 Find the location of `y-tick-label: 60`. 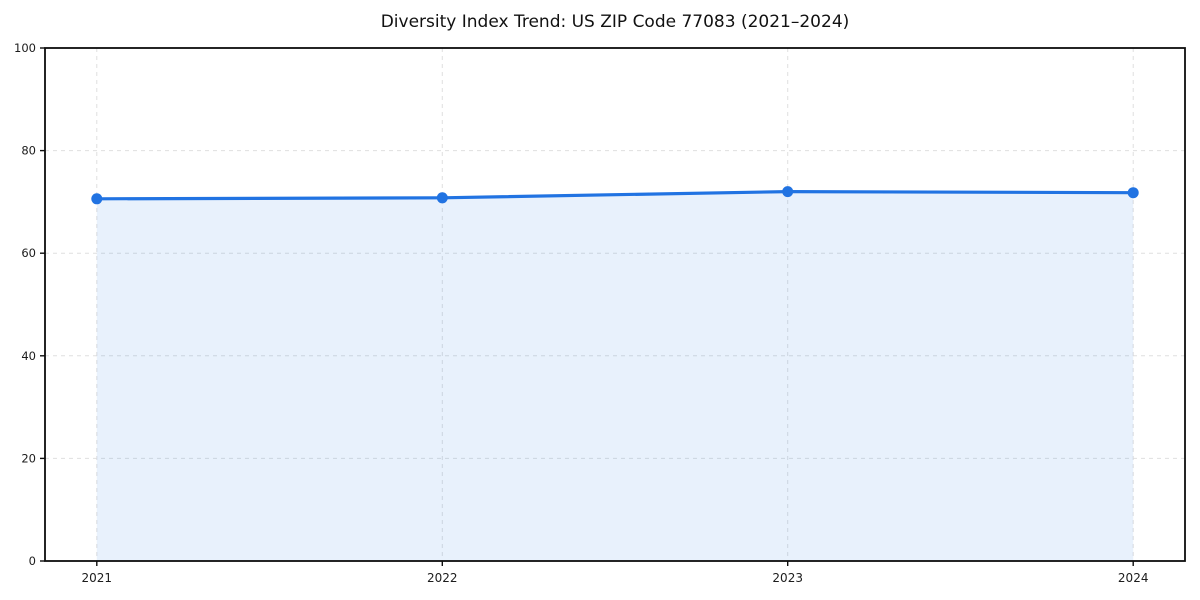

y-tick-label: 60 is located at coordinates (28, 253).